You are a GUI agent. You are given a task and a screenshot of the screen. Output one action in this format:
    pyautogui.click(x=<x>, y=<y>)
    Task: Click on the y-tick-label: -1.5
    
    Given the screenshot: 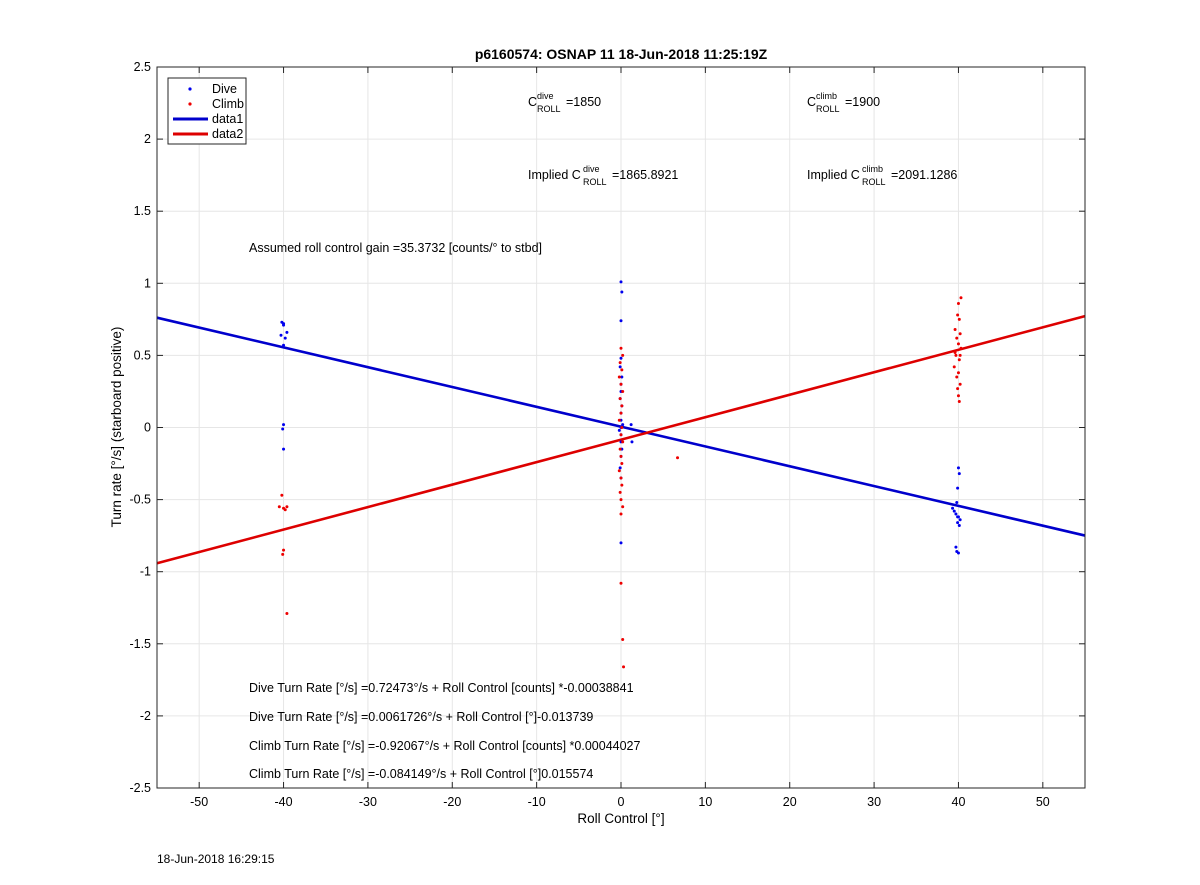 What is the action you would take?
    pyautogui.click(x=140, y=644)
    